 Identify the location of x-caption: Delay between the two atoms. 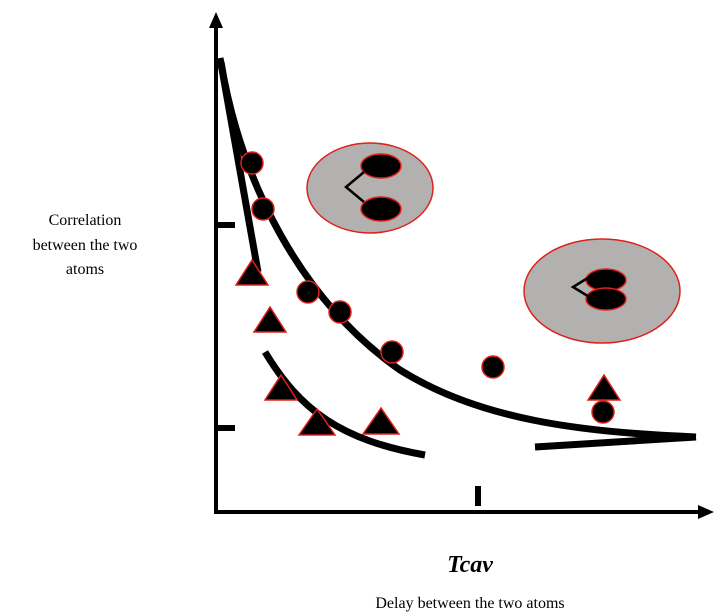
(469, 603).